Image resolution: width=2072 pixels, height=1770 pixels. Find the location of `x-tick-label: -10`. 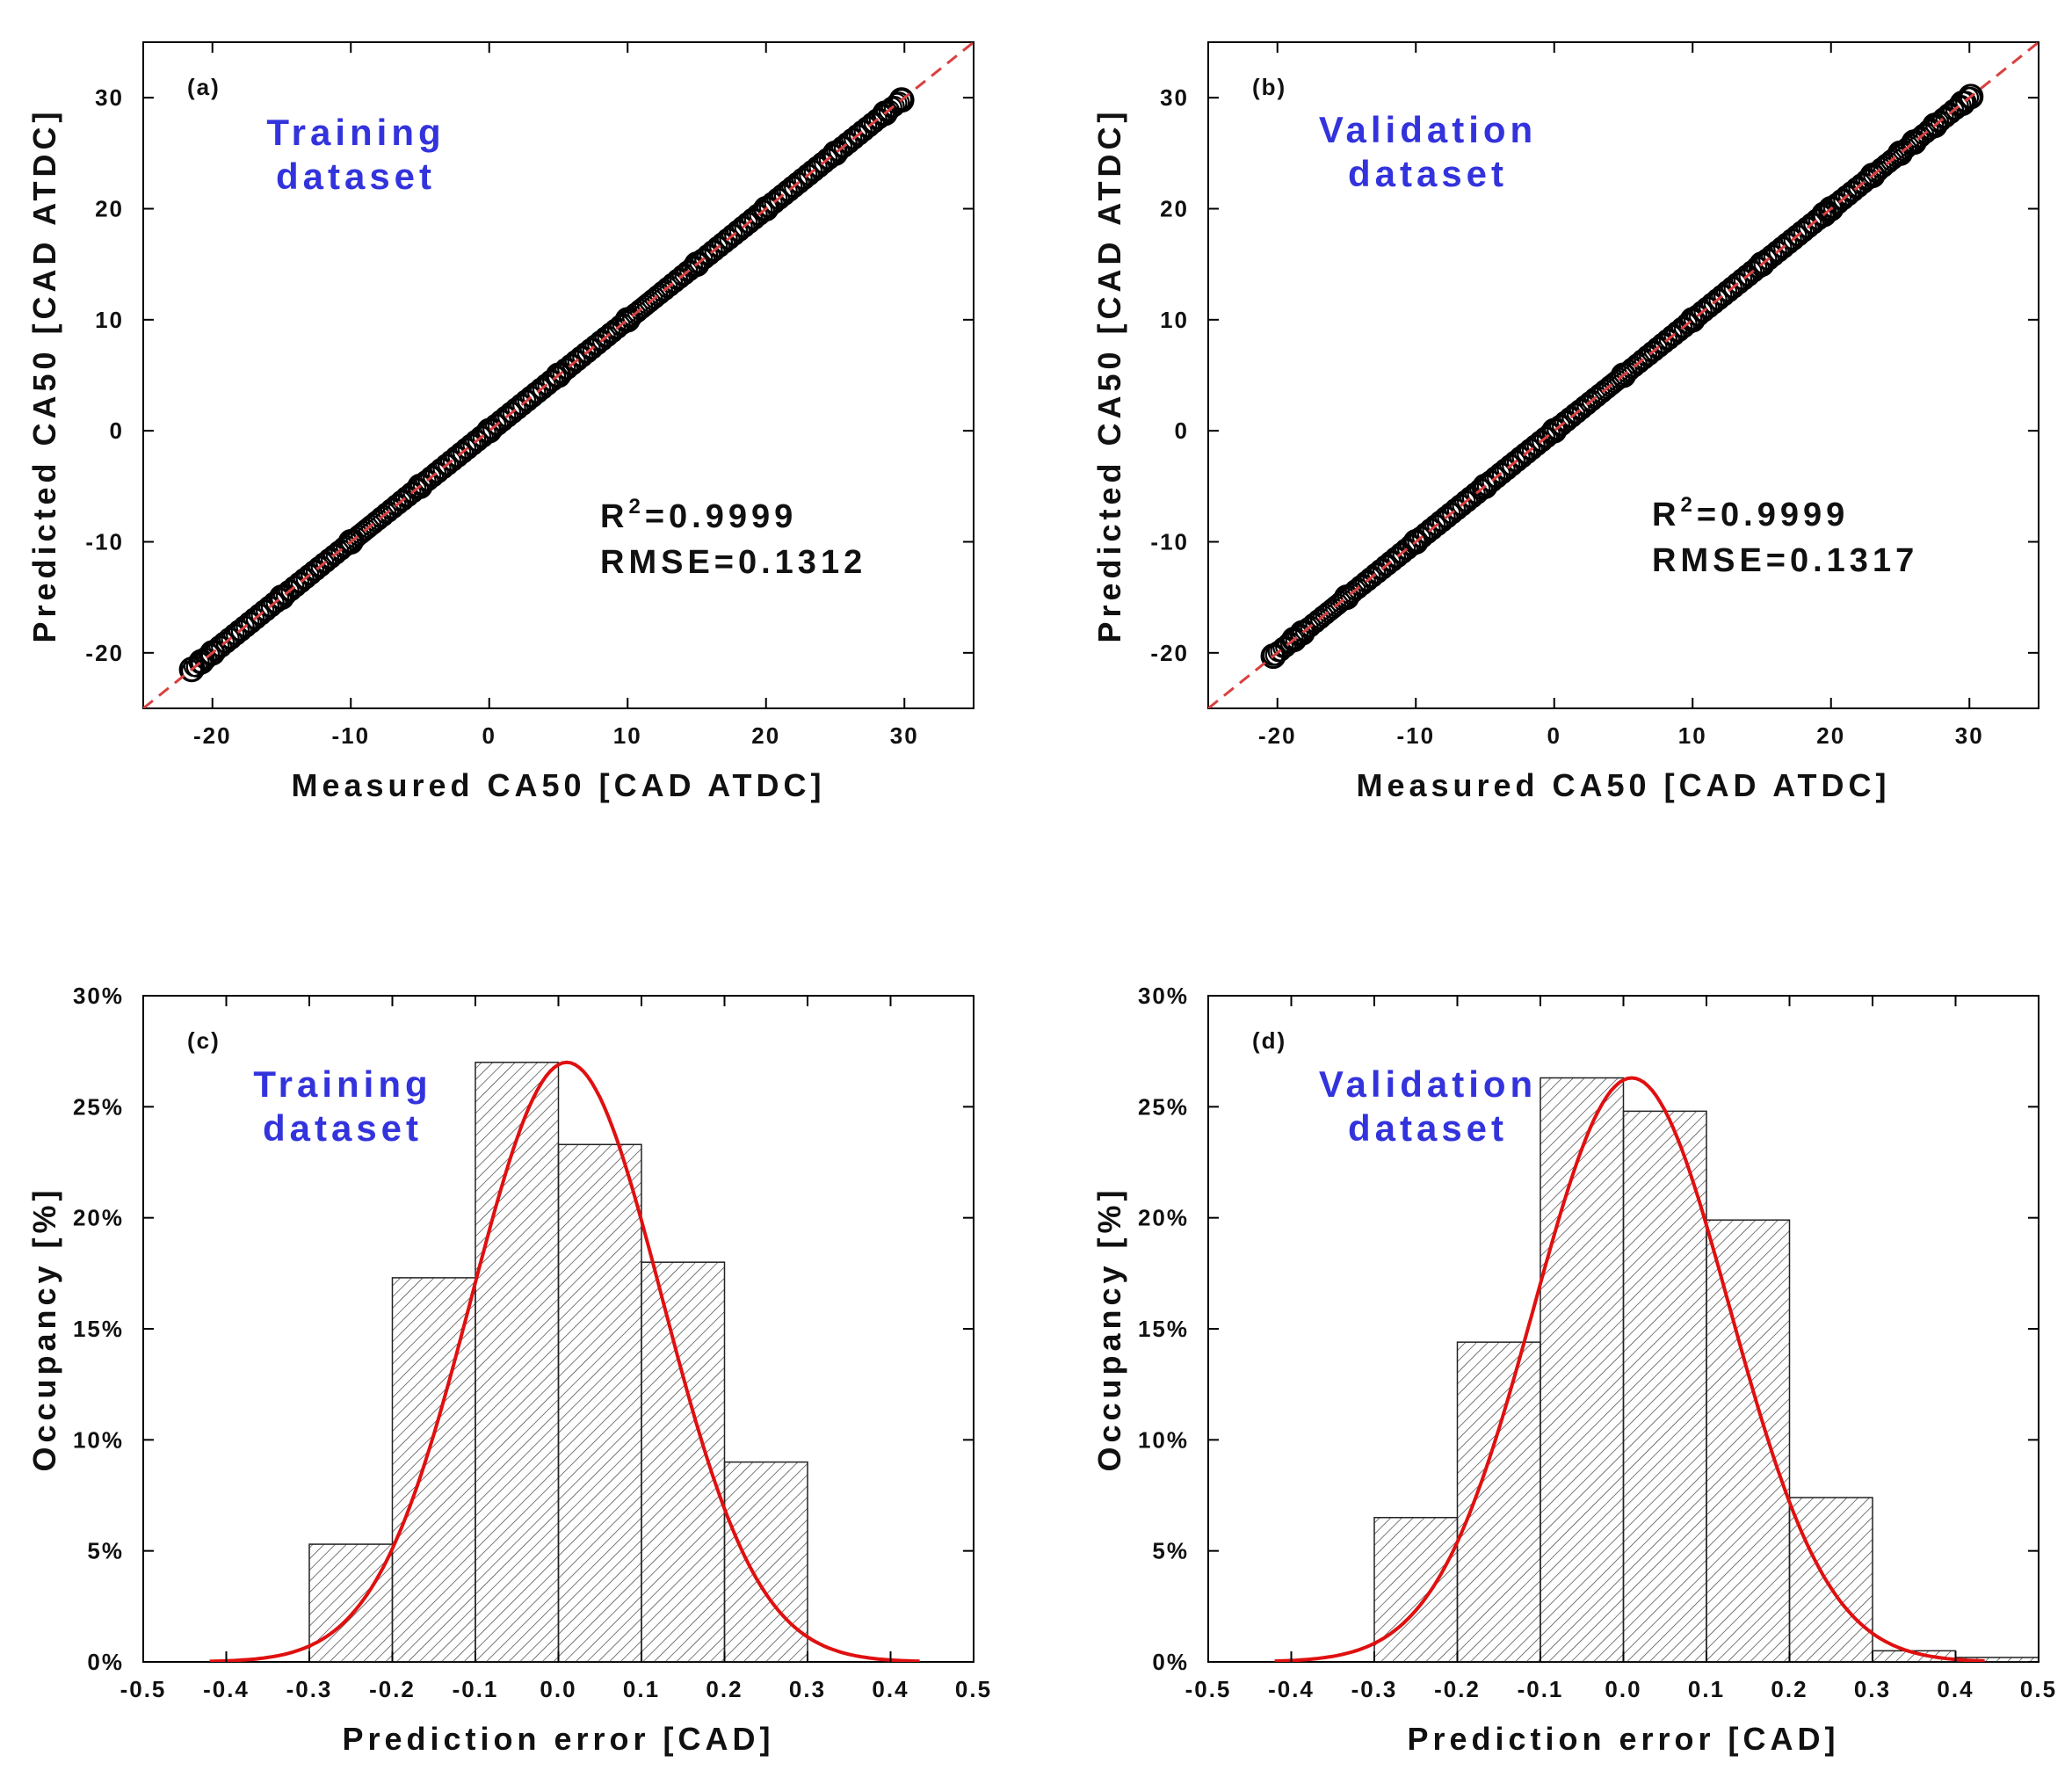

x-tick-label: -10 is located at coordinates (350, 736).